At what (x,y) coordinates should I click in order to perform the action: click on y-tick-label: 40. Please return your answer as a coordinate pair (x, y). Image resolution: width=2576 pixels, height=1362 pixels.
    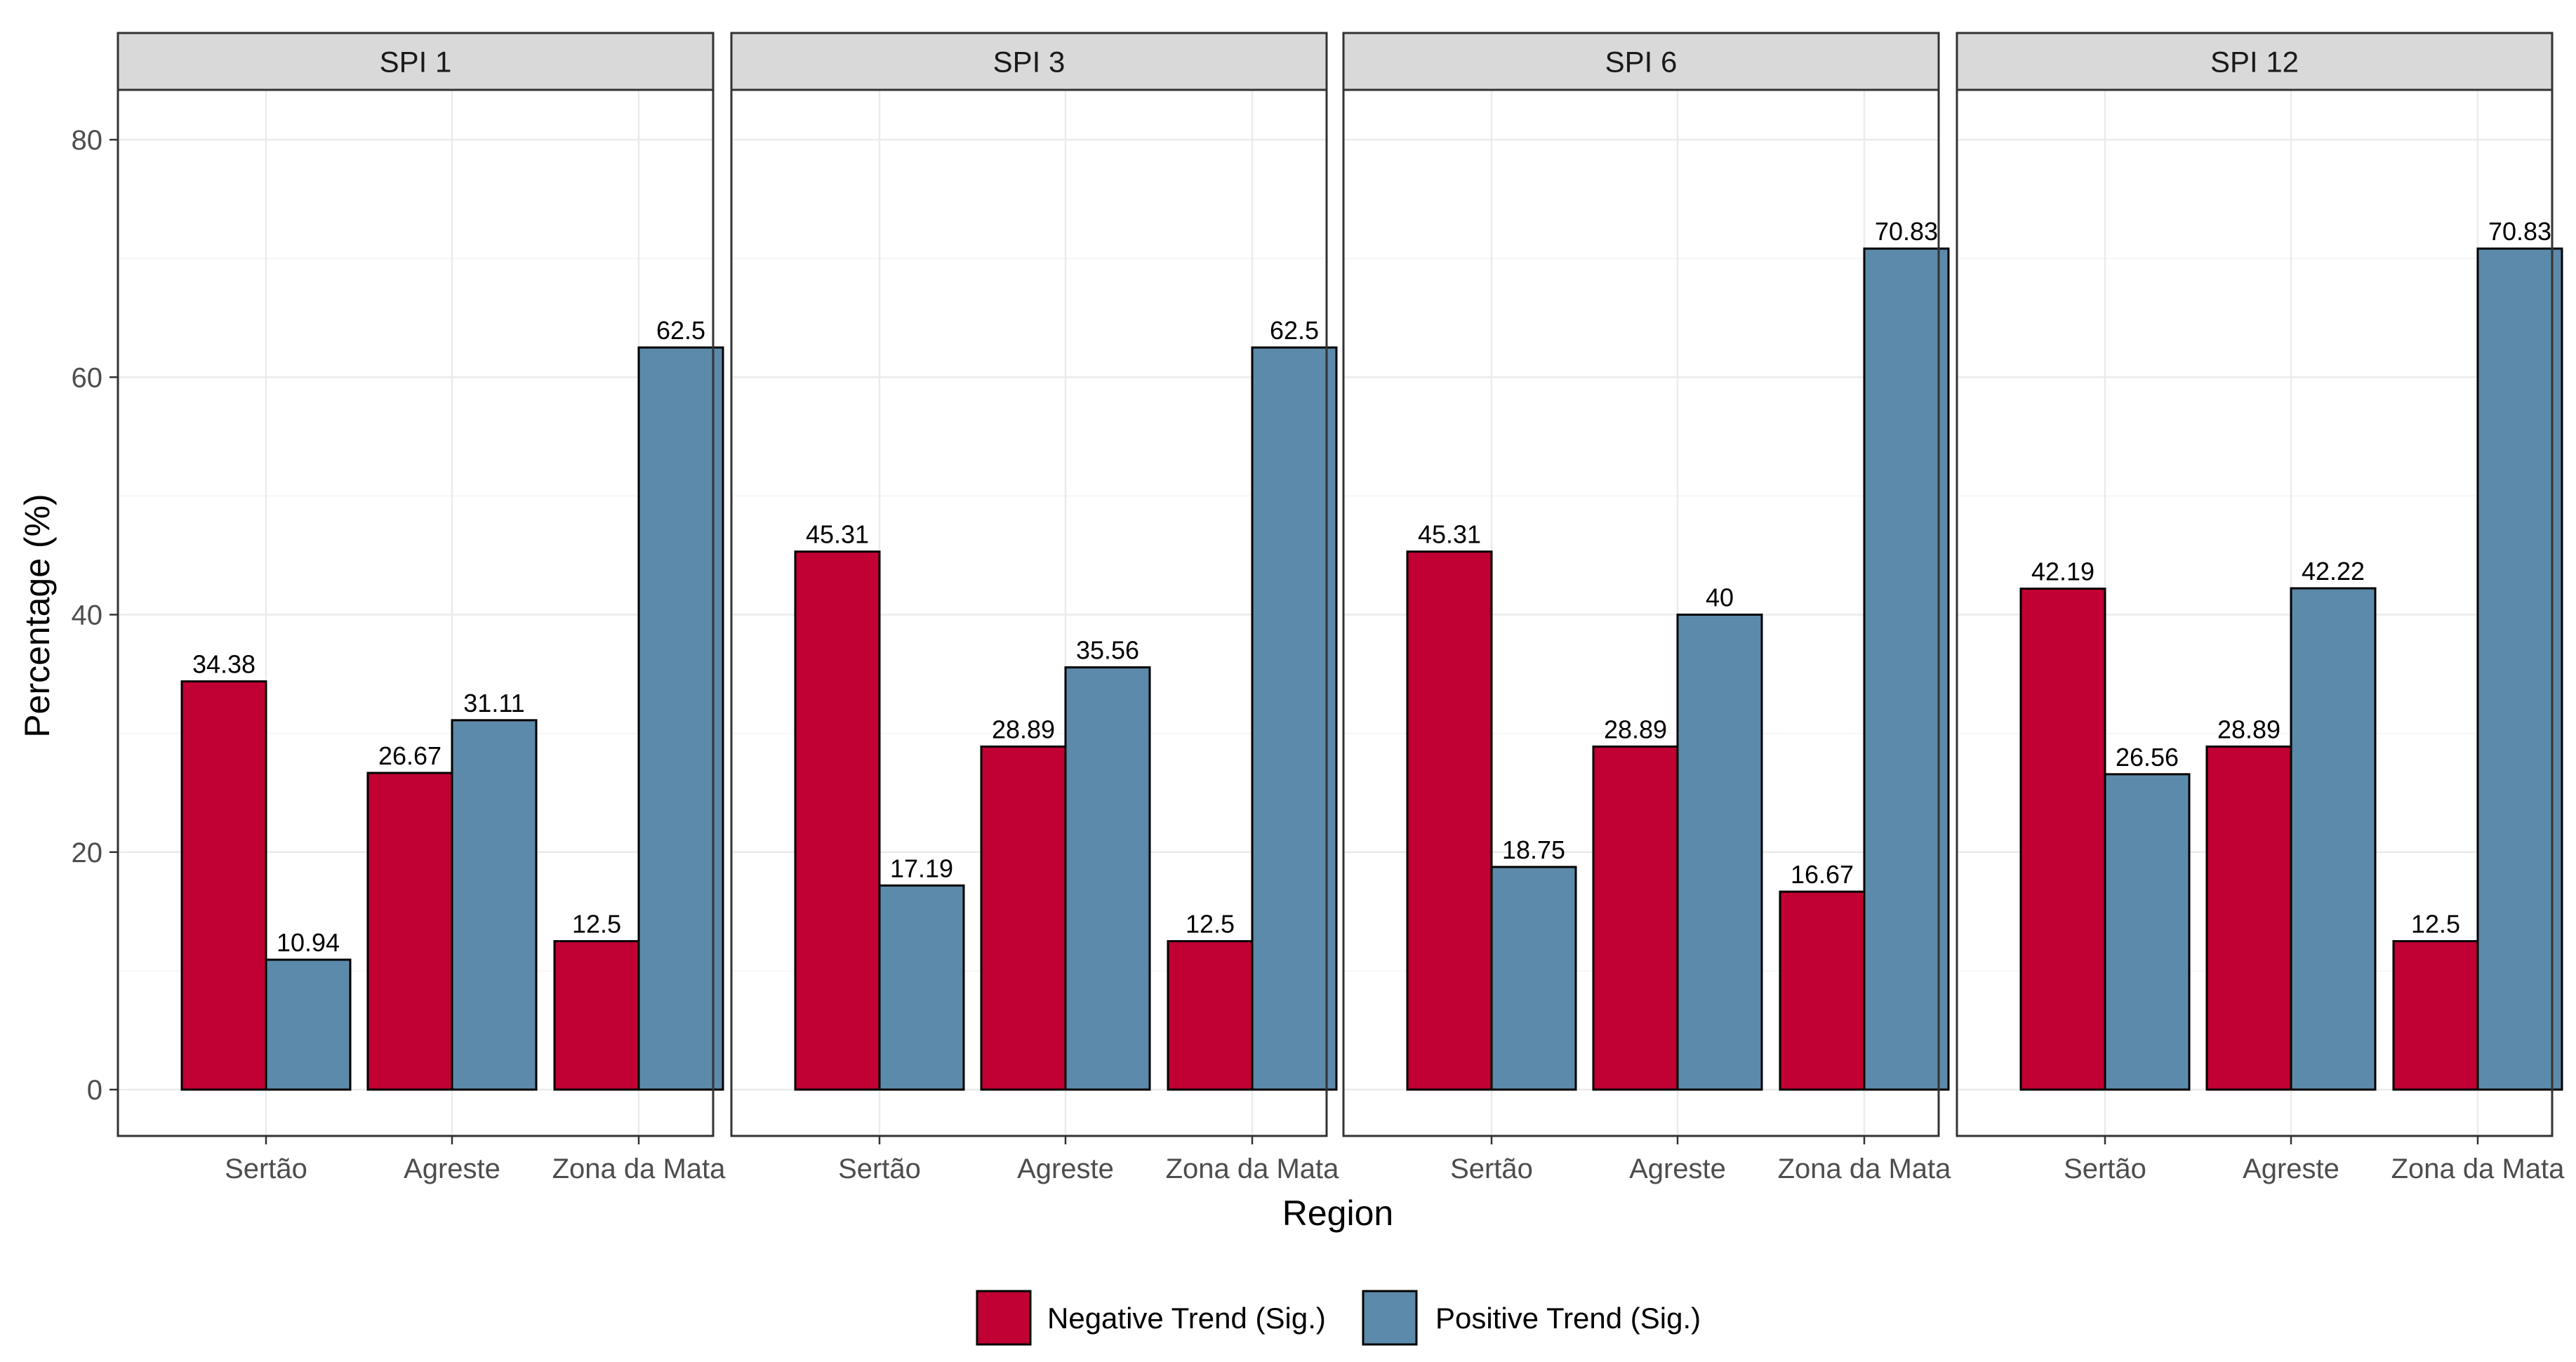
    Looking at the image, I should click on (88, 615).